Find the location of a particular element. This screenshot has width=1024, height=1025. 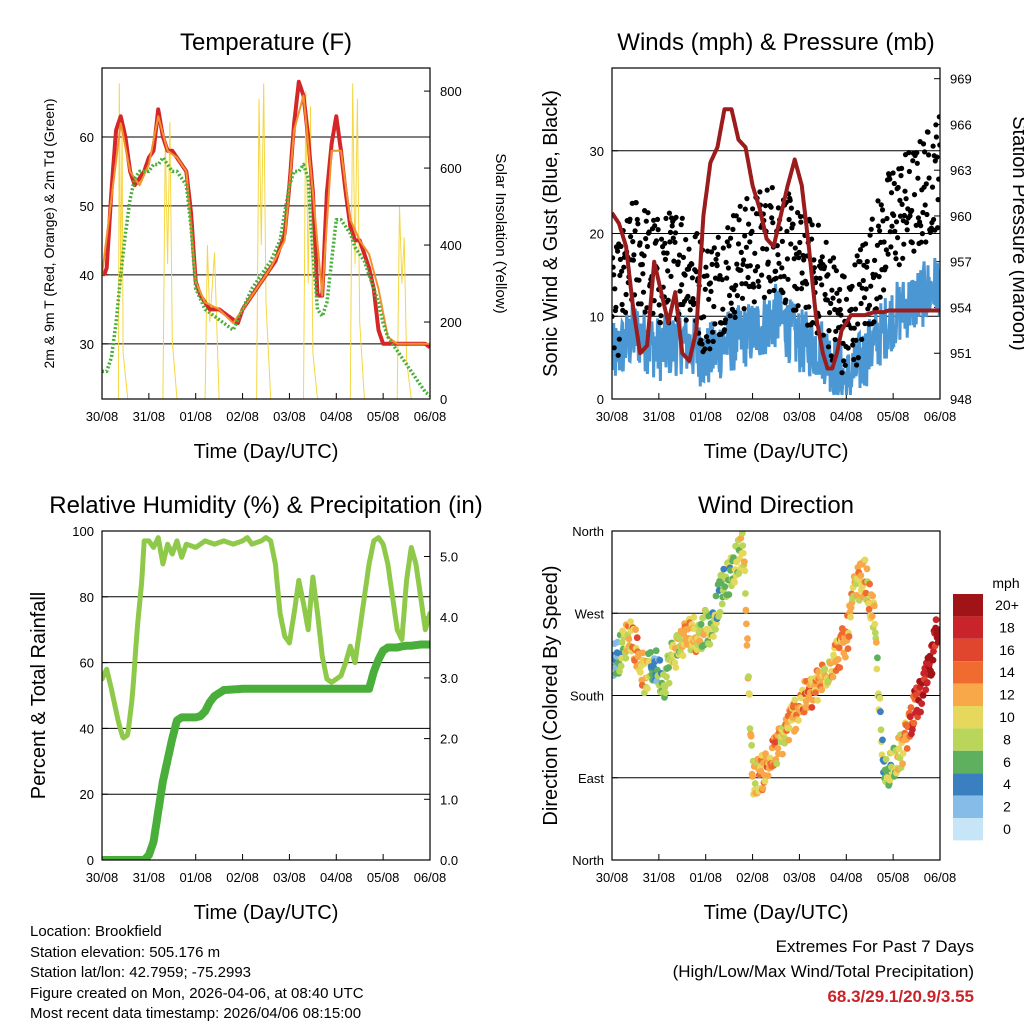

x-tick-label: 31/08 is located at coordinates (659, 416).